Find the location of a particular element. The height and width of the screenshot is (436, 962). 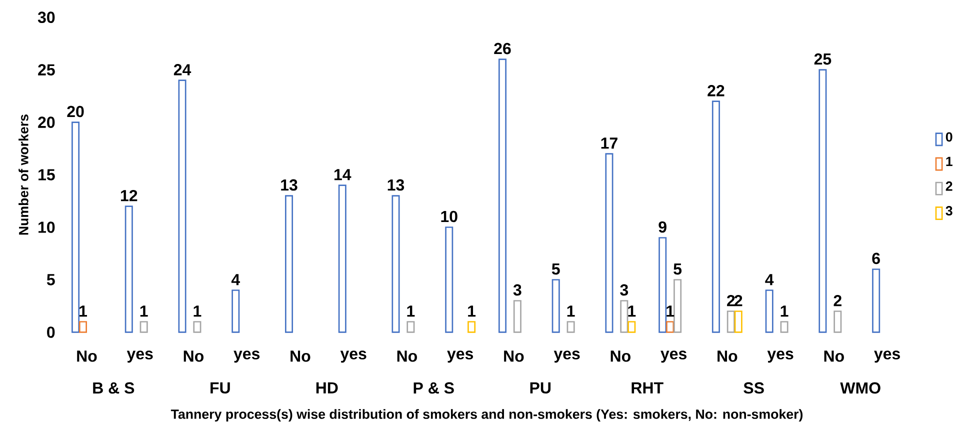

data-label: 9 is located at coordinates (662, 226).